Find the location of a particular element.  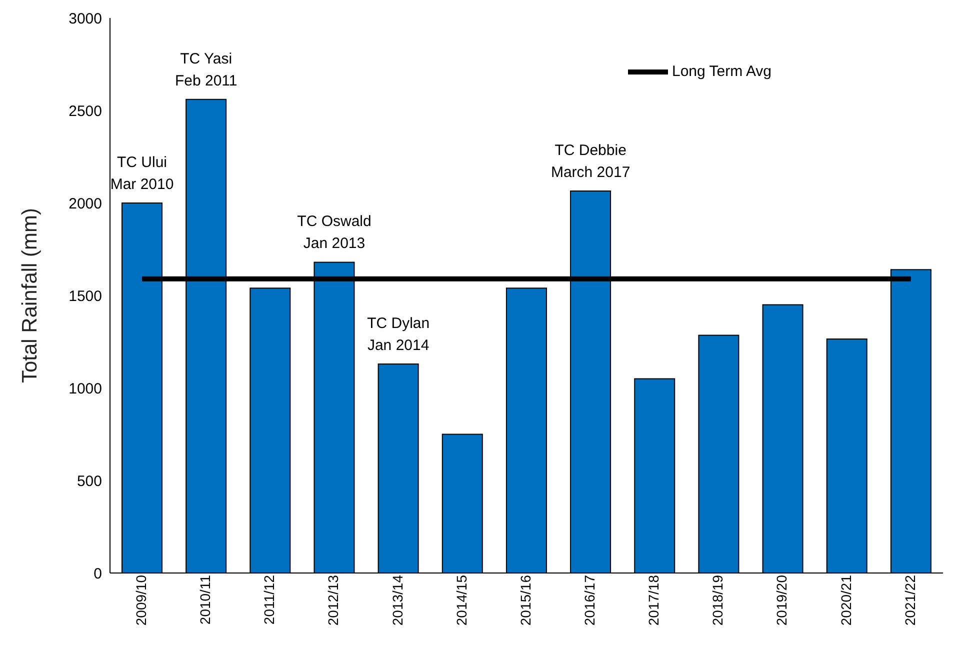

y-tick-label: 1000 is located at coordinates (85, 389).